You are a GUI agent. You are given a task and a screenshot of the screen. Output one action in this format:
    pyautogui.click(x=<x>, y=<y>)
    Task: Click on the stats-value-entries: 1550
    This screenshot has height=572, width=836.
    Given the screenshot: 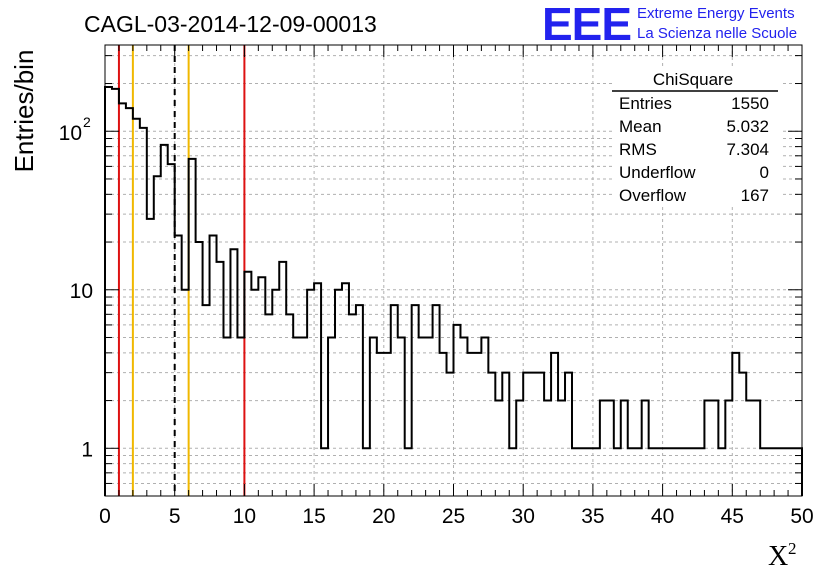 What is the action you would take?
    pyautogui.click(x=750, y=103)
    